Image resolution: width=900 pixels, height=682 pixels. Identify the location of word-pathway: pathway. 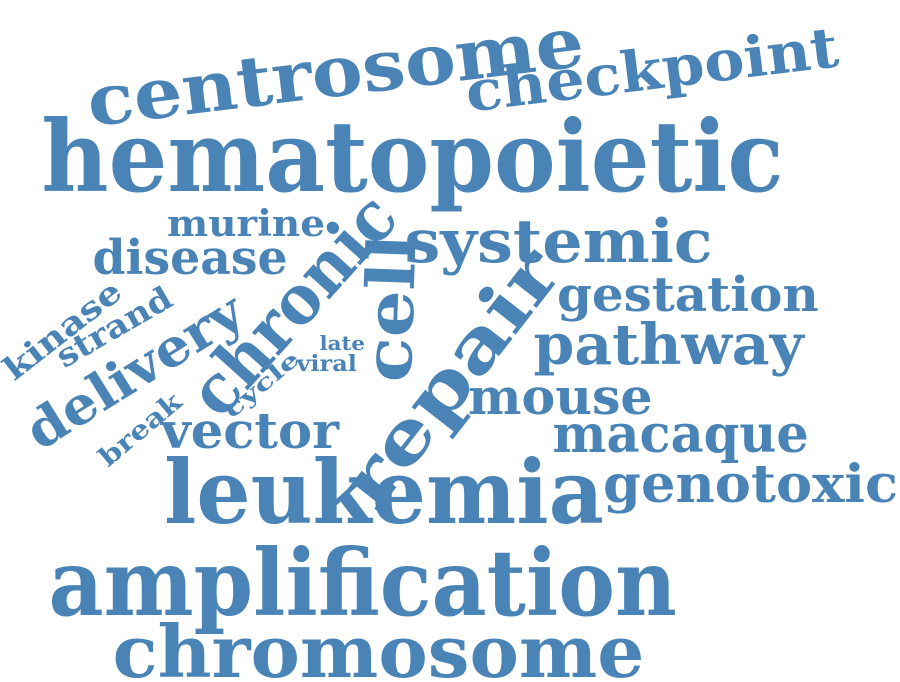
(668, 345).